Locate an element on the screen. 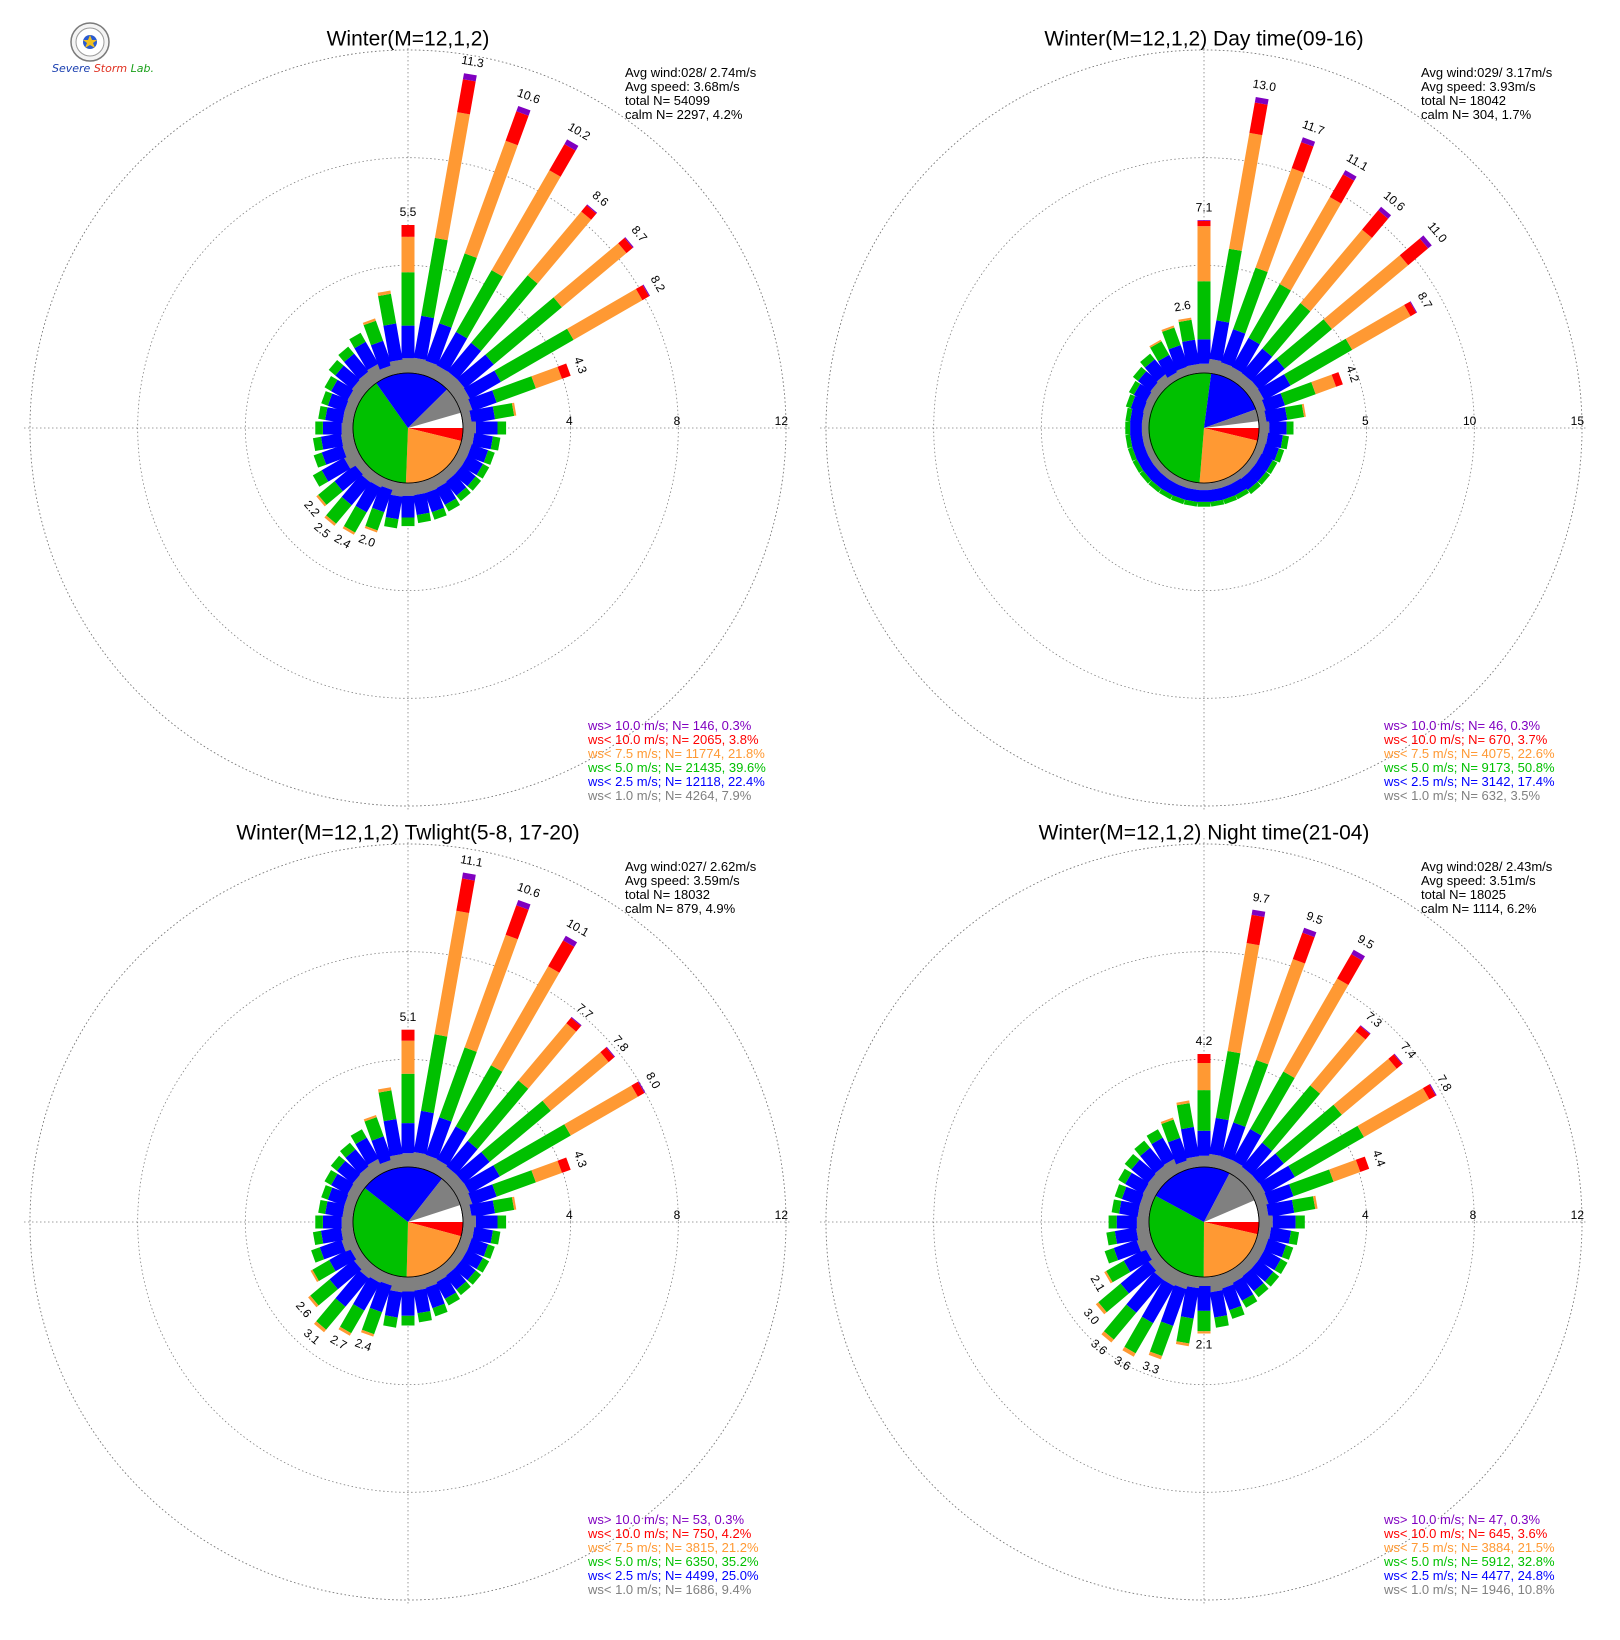  stats-line: Avg wind:028/ 2.43m/s is located at coordinates (1487, 866).